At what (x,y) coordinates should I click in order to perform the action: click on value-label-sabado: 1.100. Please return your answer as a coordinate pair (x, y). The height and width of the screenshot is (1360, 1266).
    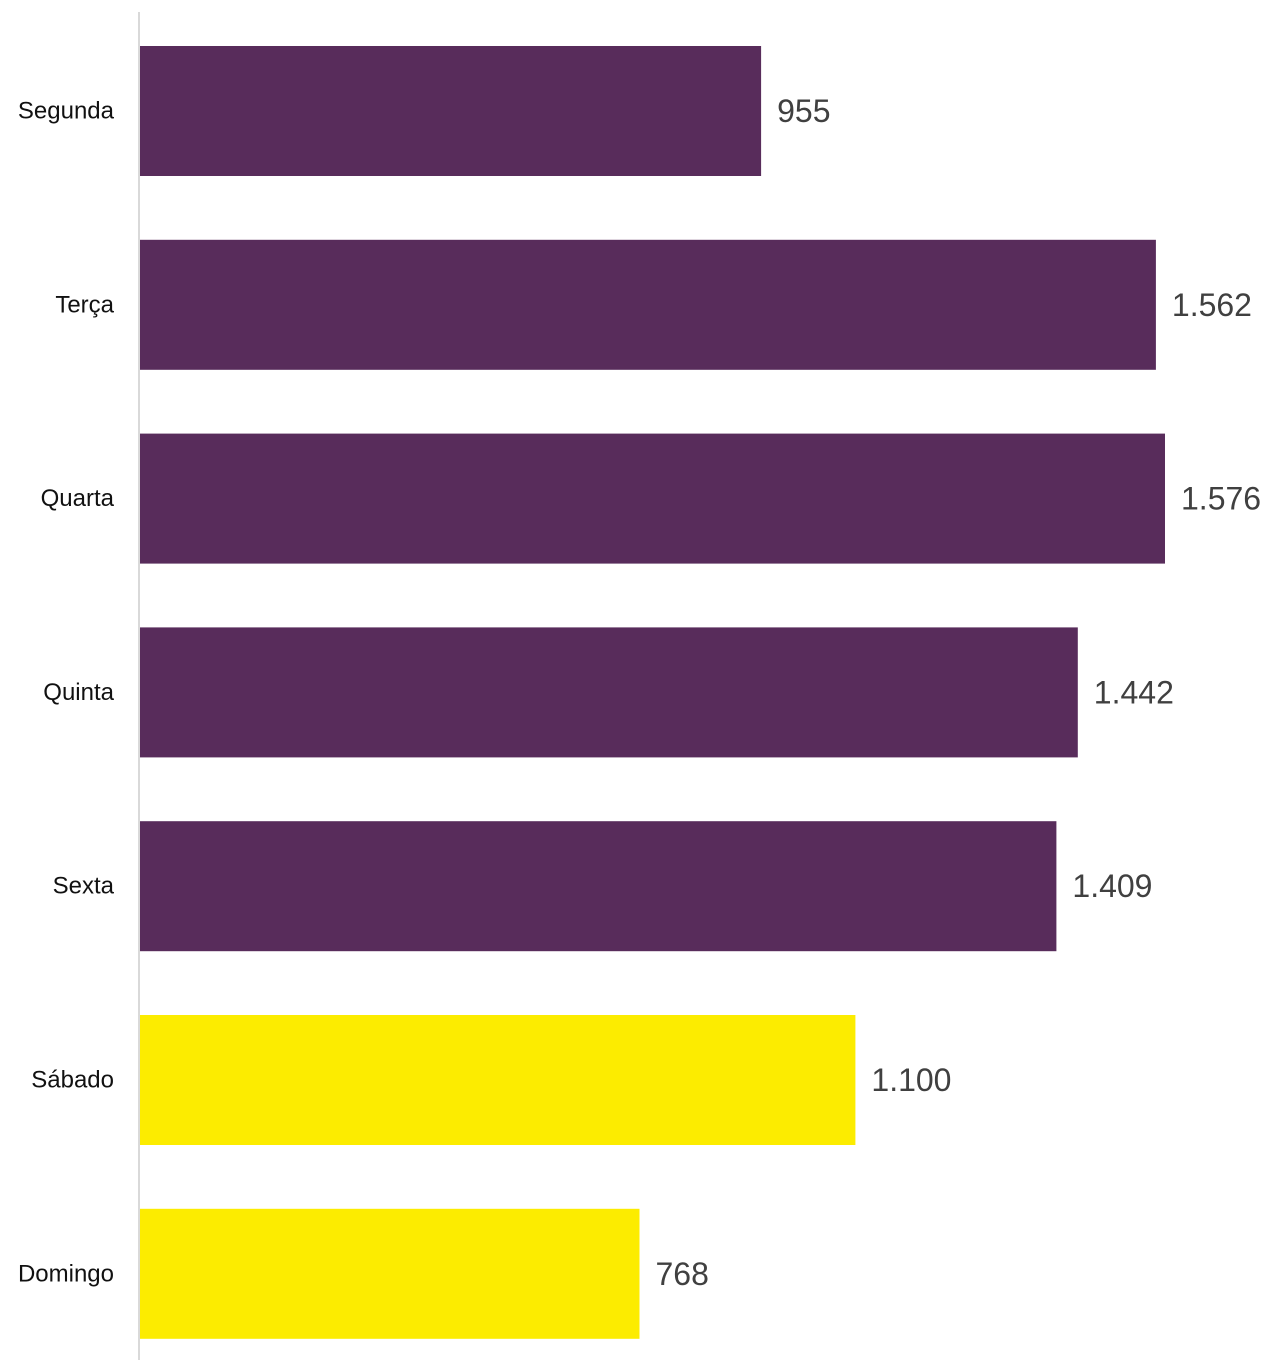
    Looking at the image, I should click on (911, 1080).